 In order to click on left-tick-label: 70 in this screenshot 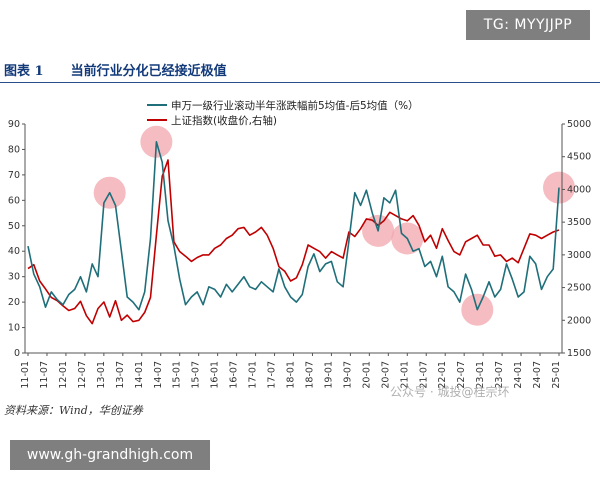, I will do `click(14, 175)`.